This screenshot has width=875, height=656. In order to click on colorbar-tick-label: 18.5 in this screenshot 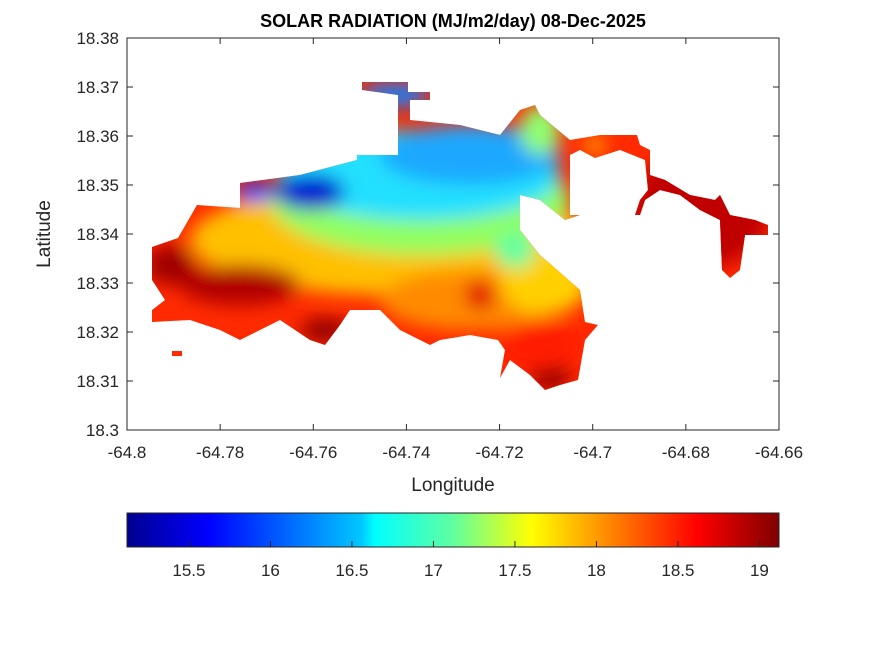, I will do `click(677, 570)`.